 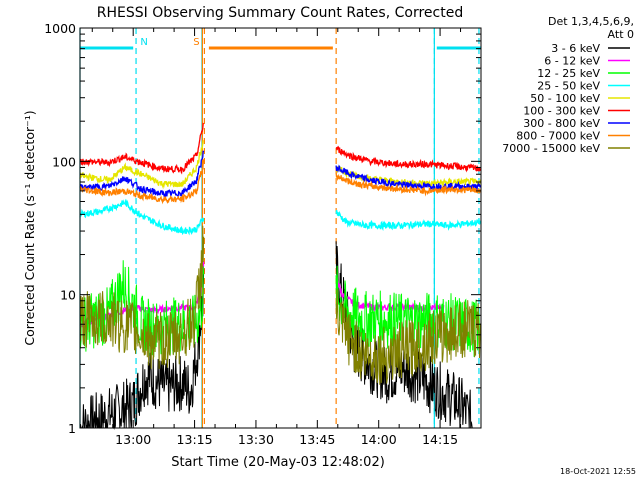 I want to click on event-marker-label: N, so click(x=143, y=42).